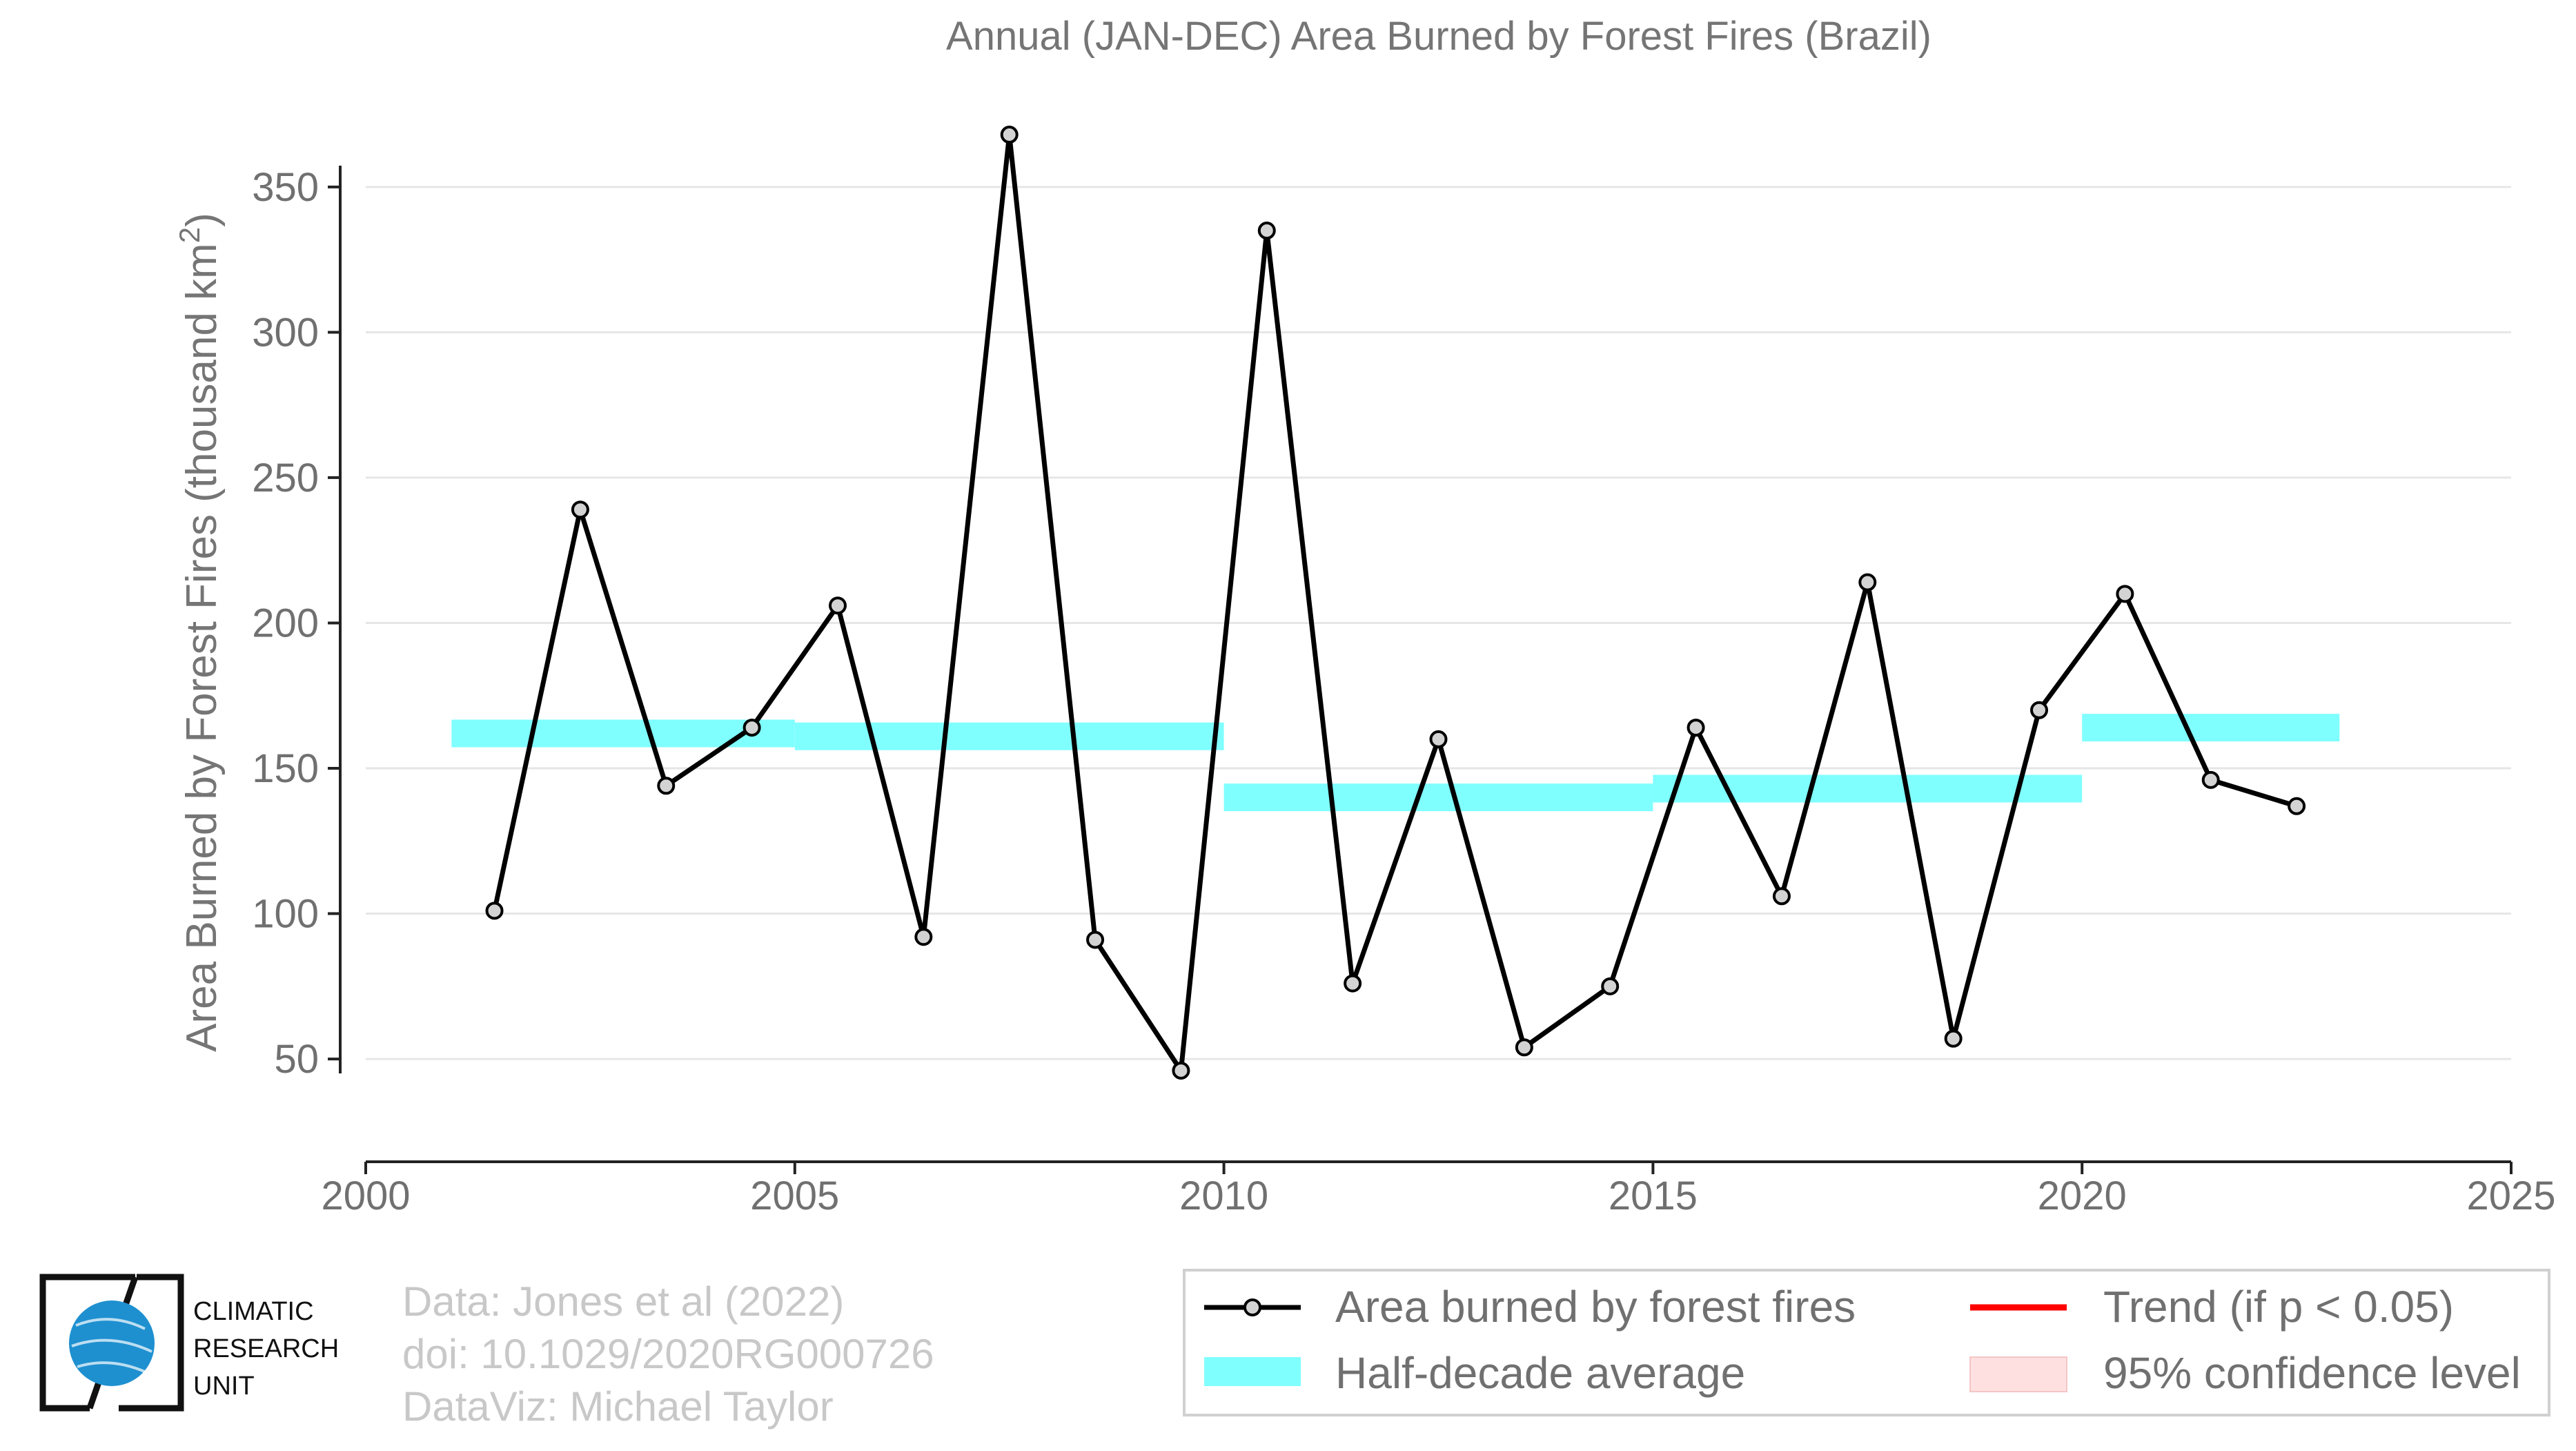  Describe the element at coordinates (2018, 1374) in the screenshot. I see `legend-swatch-confidence` at that location.